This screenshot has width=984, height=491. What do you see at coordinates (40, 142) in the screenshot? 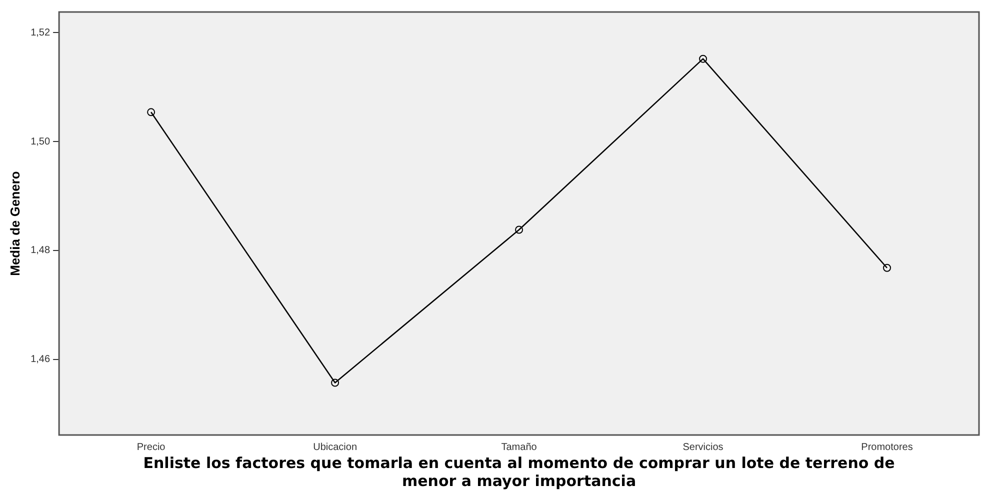
I see `y-tick-label: 1,50` at bounding box center [40, 142].